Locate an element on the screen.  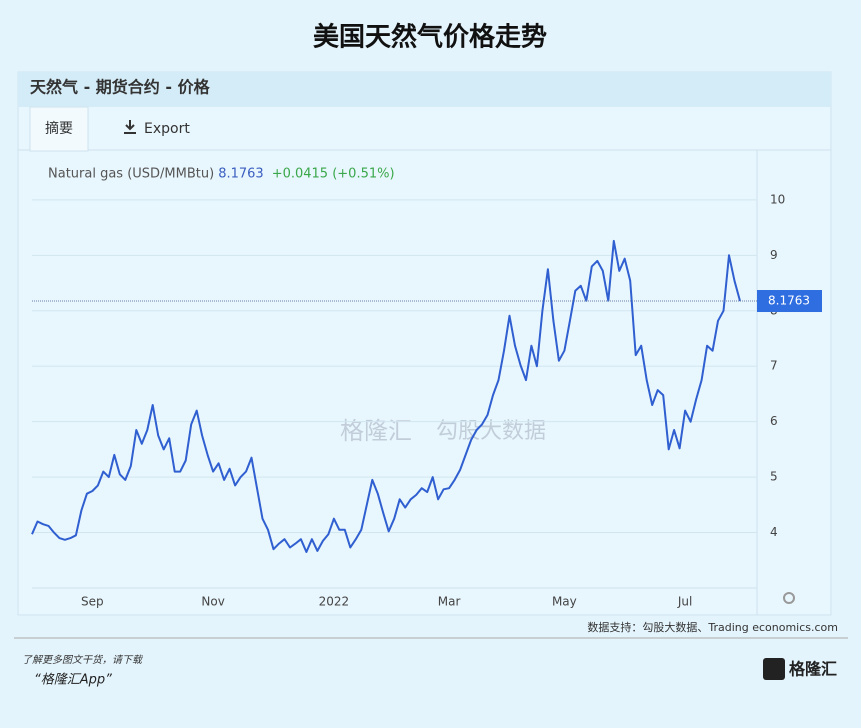
legend-change: +0.0415 (+0.51%) is located at coordinates (333, 174).